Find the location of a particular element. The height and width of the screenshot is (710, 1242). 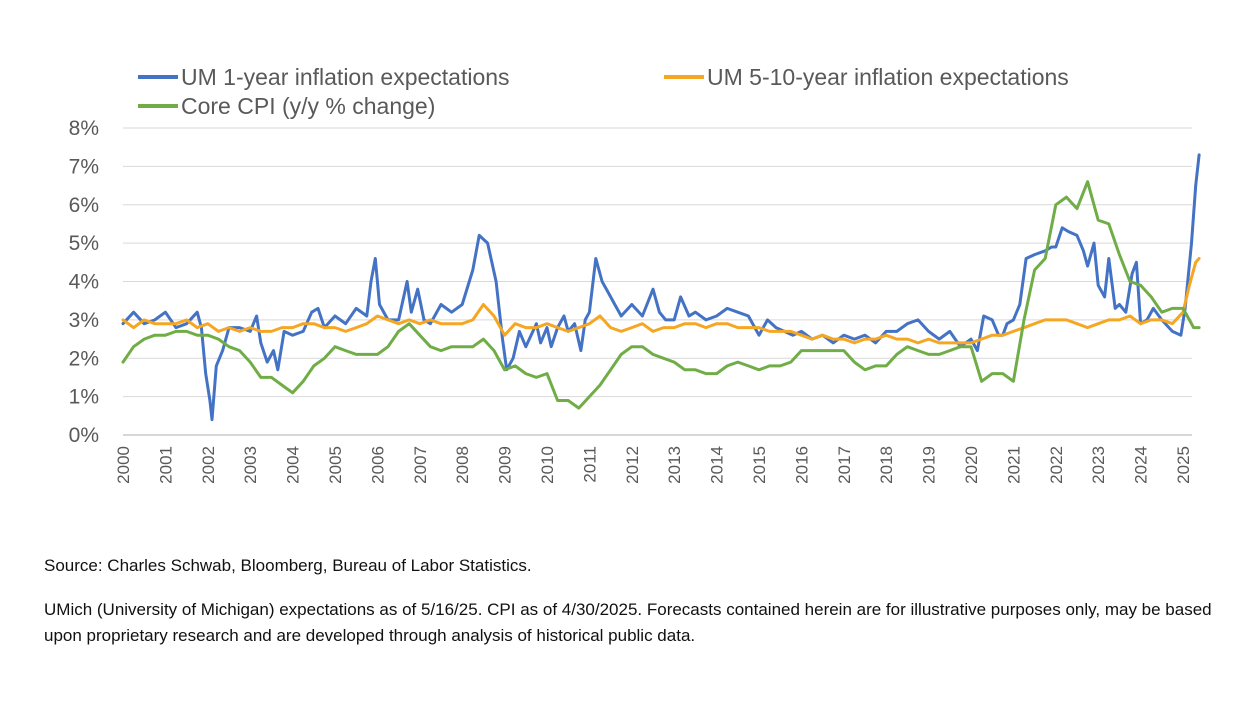

y-tick-label: 6% is located at coordinates (84, 205).